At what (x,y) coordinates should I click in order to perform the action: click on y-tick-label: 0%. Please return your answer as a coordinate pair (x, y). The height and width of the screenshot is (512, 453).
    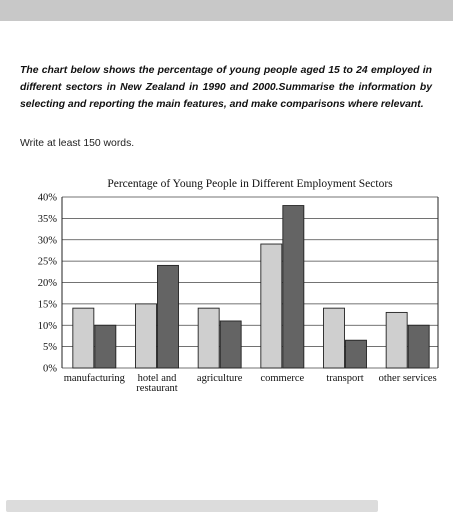
    Looking at the image, I should click on (50, 369).